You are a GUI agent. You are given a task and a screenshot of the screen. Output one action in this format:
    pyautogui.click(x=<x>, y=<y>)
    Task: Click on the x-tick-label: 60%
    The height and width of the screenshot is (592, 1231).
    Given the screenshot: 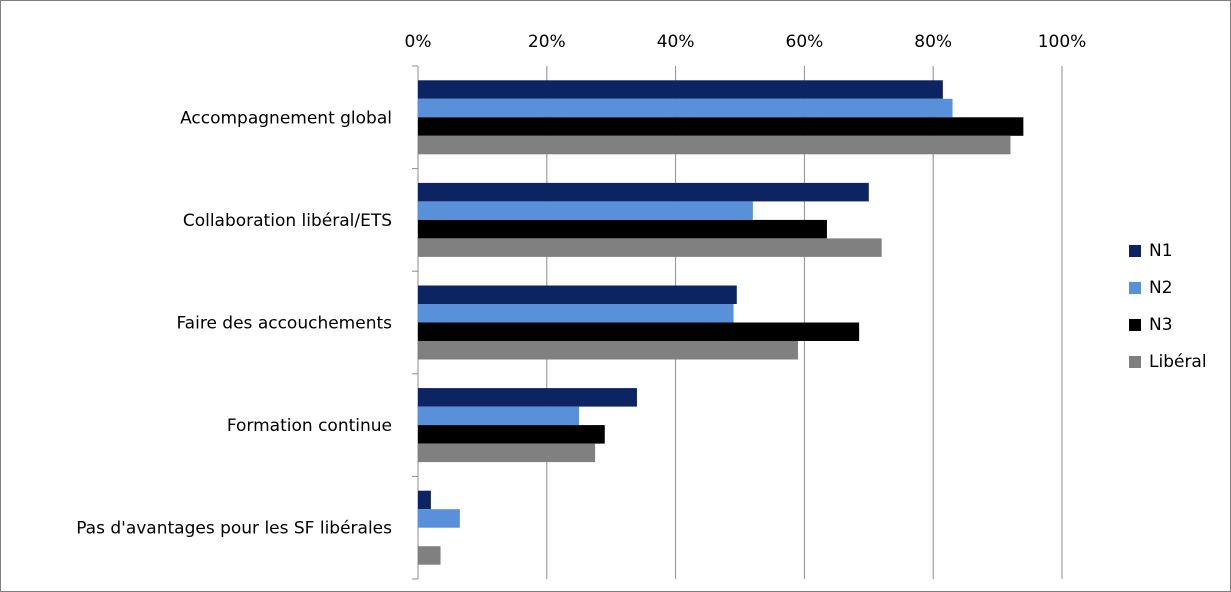 What is the action you would take?
    pyautogui.click(x=805, y=42)
    